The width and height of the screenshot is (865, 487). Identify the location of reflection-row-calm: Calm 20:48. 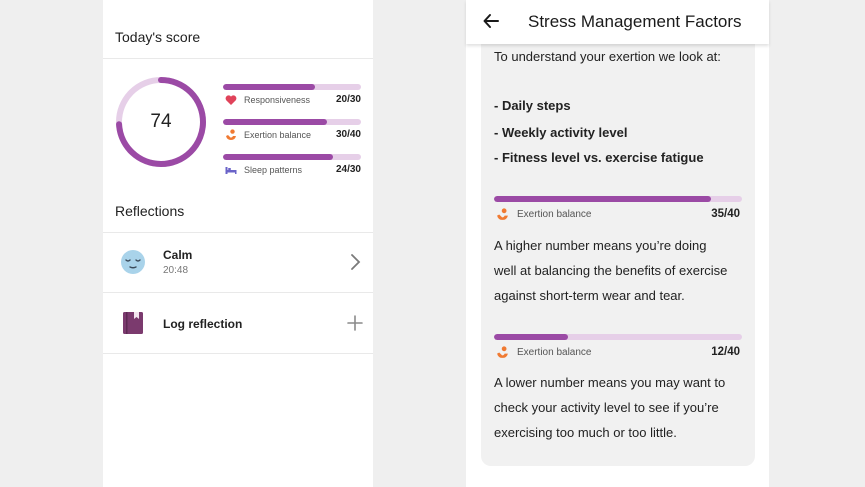
(244, 263).